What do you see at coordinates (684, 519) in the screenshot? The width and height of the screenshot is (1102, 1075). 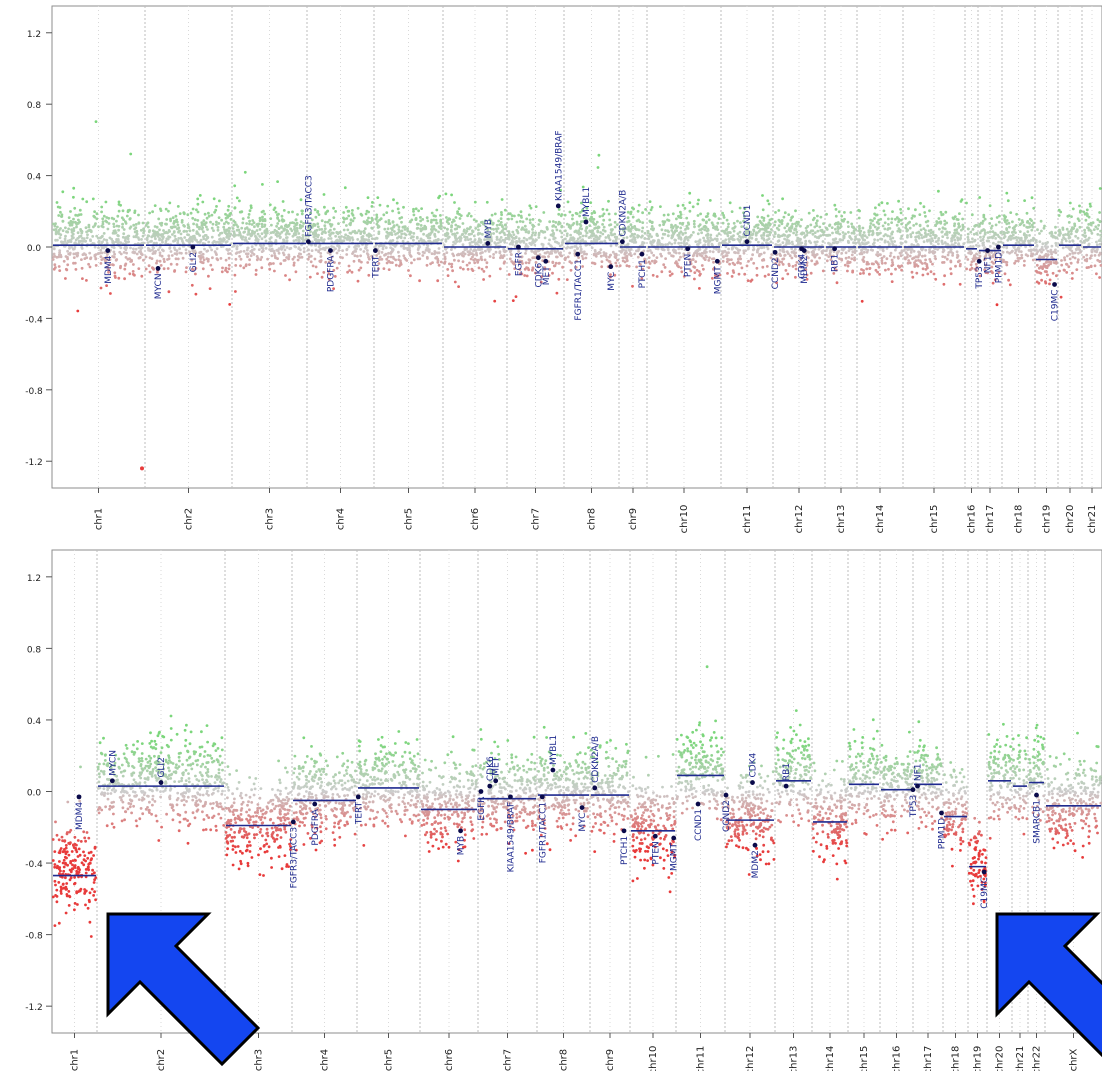 I see `x-tick-label: chr10` at bounding box center [684, 519].